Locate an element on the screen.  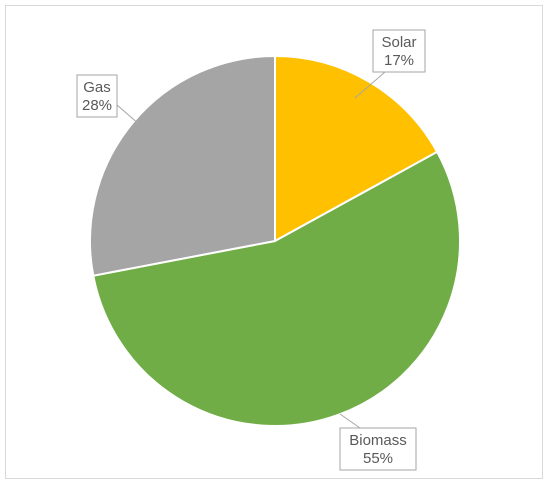
value-label-gas: 28% is located at coordinates (97, 105).